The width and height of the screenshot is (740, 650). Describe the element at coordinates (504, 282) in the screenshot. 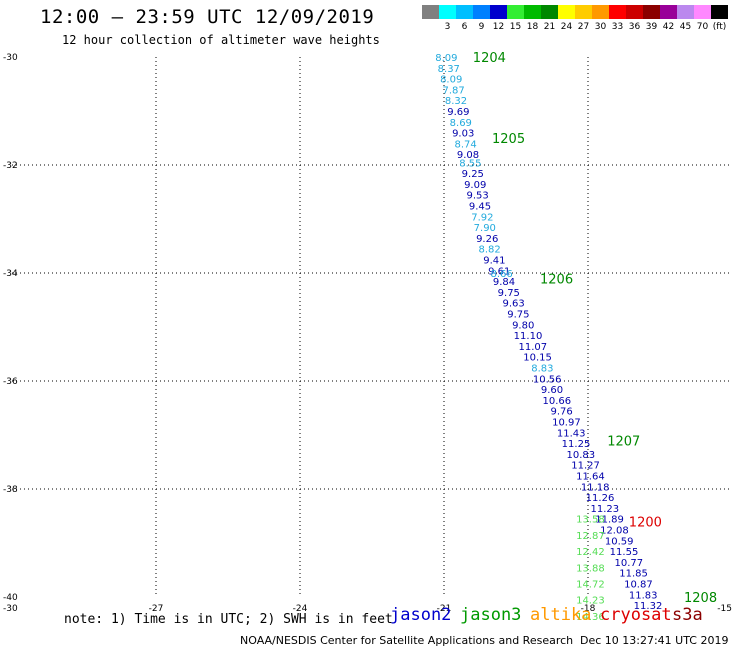

I see `wave-height-value: 9.84` at that location.